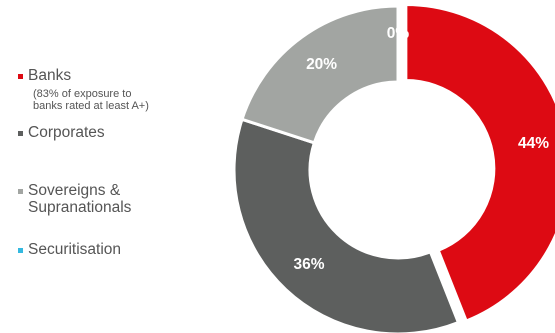 This screenshot has width=555, height=333. I want to click on legend-swatch-corporates, so click(20, 133).